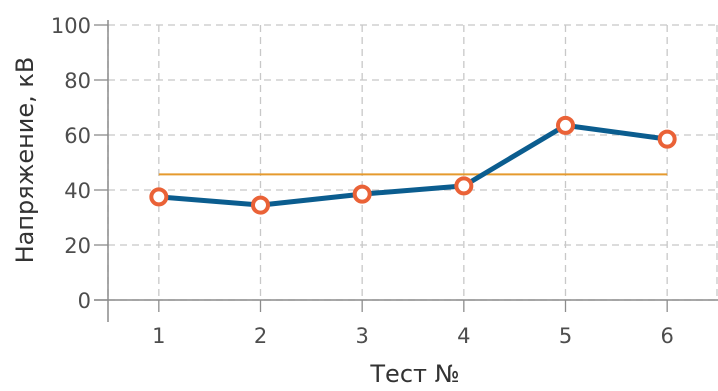 The image size is (718, 391). Describe the element at coordinates (463, 336) in the screenshot. I see `x-tick-label: 4` at that location.